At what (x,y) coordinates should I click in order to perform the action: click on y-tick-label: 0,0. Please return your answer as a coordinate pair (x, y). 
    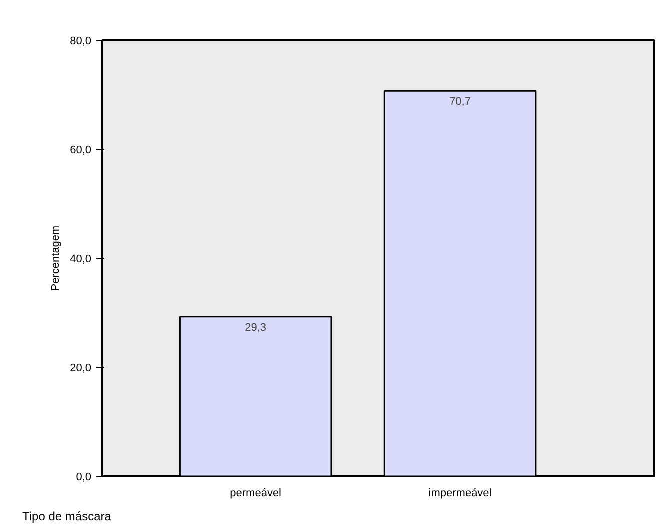
    Looking at the image, I should click on (84, 478).